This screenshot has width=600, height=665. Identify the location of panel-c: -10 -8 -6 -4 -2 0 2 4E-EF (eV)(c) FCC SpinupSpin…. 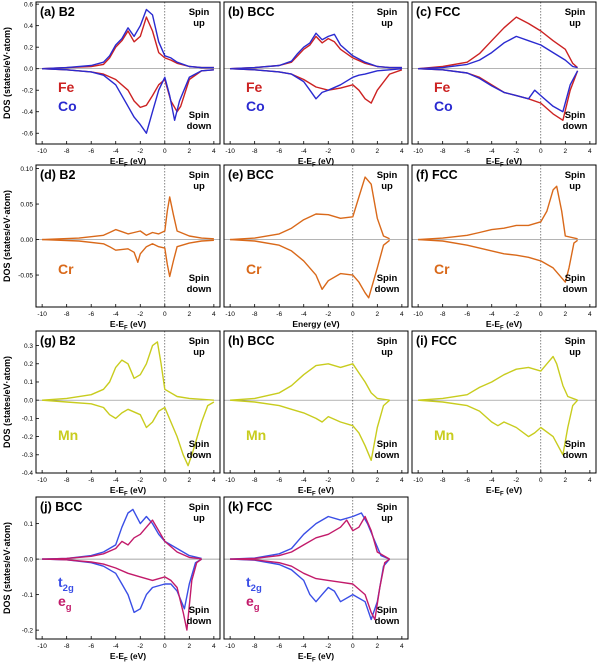
(504, 85).